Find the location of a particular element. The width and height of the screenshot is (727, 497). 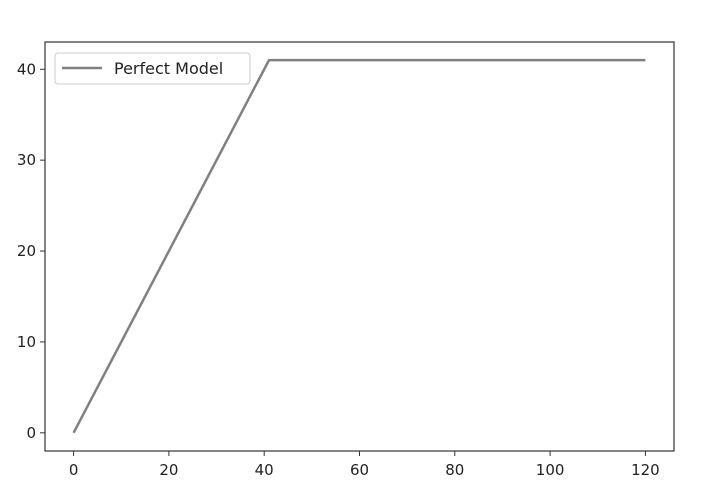

legend: Perfect Model is located at coordinates (152, 68).